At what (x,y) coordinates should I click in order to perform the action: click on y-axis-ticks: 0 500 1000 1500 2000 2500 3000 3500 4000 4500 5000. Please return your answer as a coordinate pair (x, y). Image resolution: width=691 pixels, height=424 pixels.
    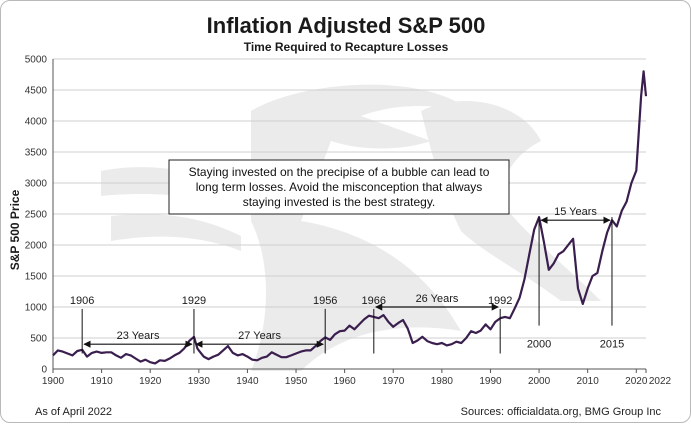
    Looking at the image, I should click on (36, 215).